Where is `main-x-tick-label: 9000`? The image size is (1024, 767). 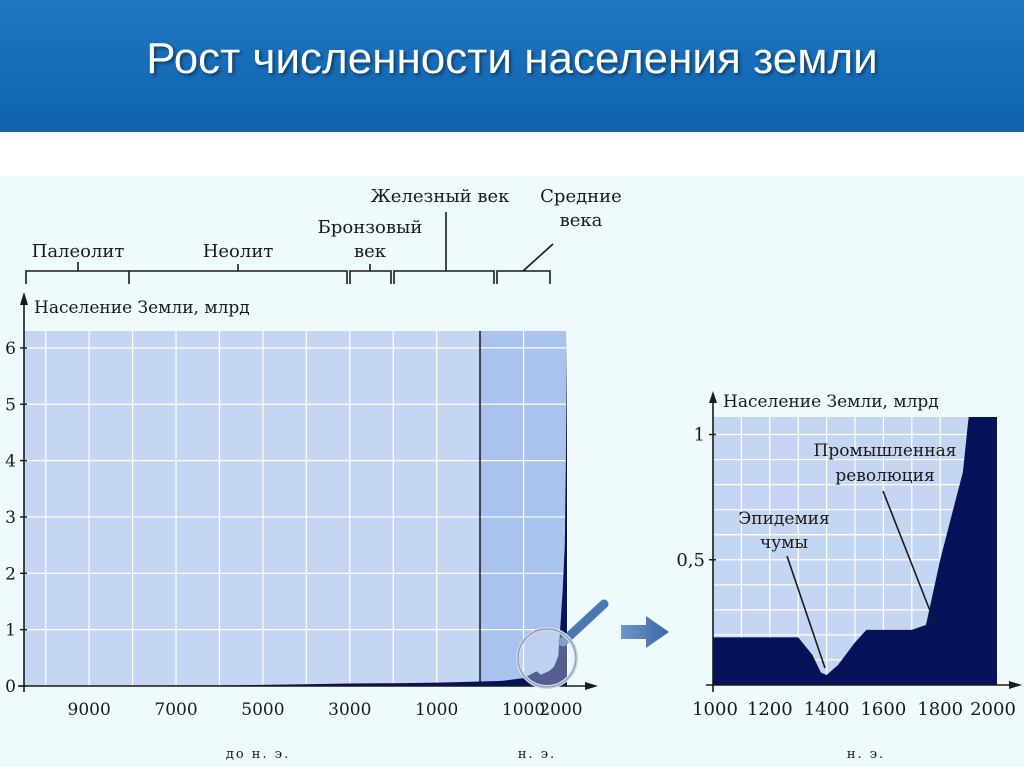
main-x-tick-label: 9000 is located at coordinates (89, 710).